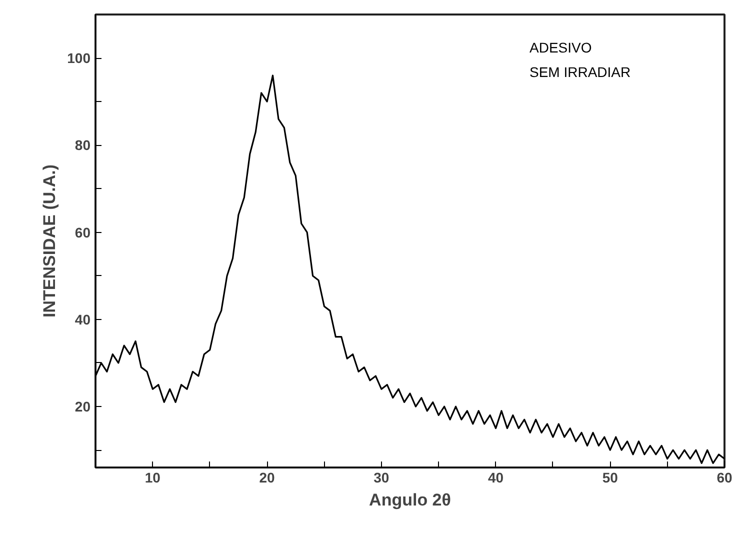  Describe the element at coordinates (267, 478) in the screenshot. I see `x-tick-label: 20` at that location.